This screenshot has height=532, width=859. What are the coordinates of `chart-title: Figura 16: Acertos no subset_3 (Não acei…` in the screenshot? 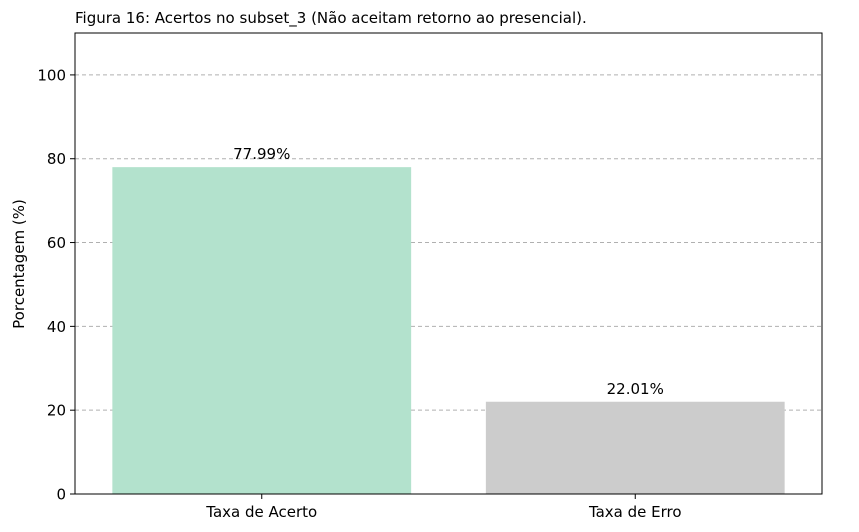 It's located at (331, 18).